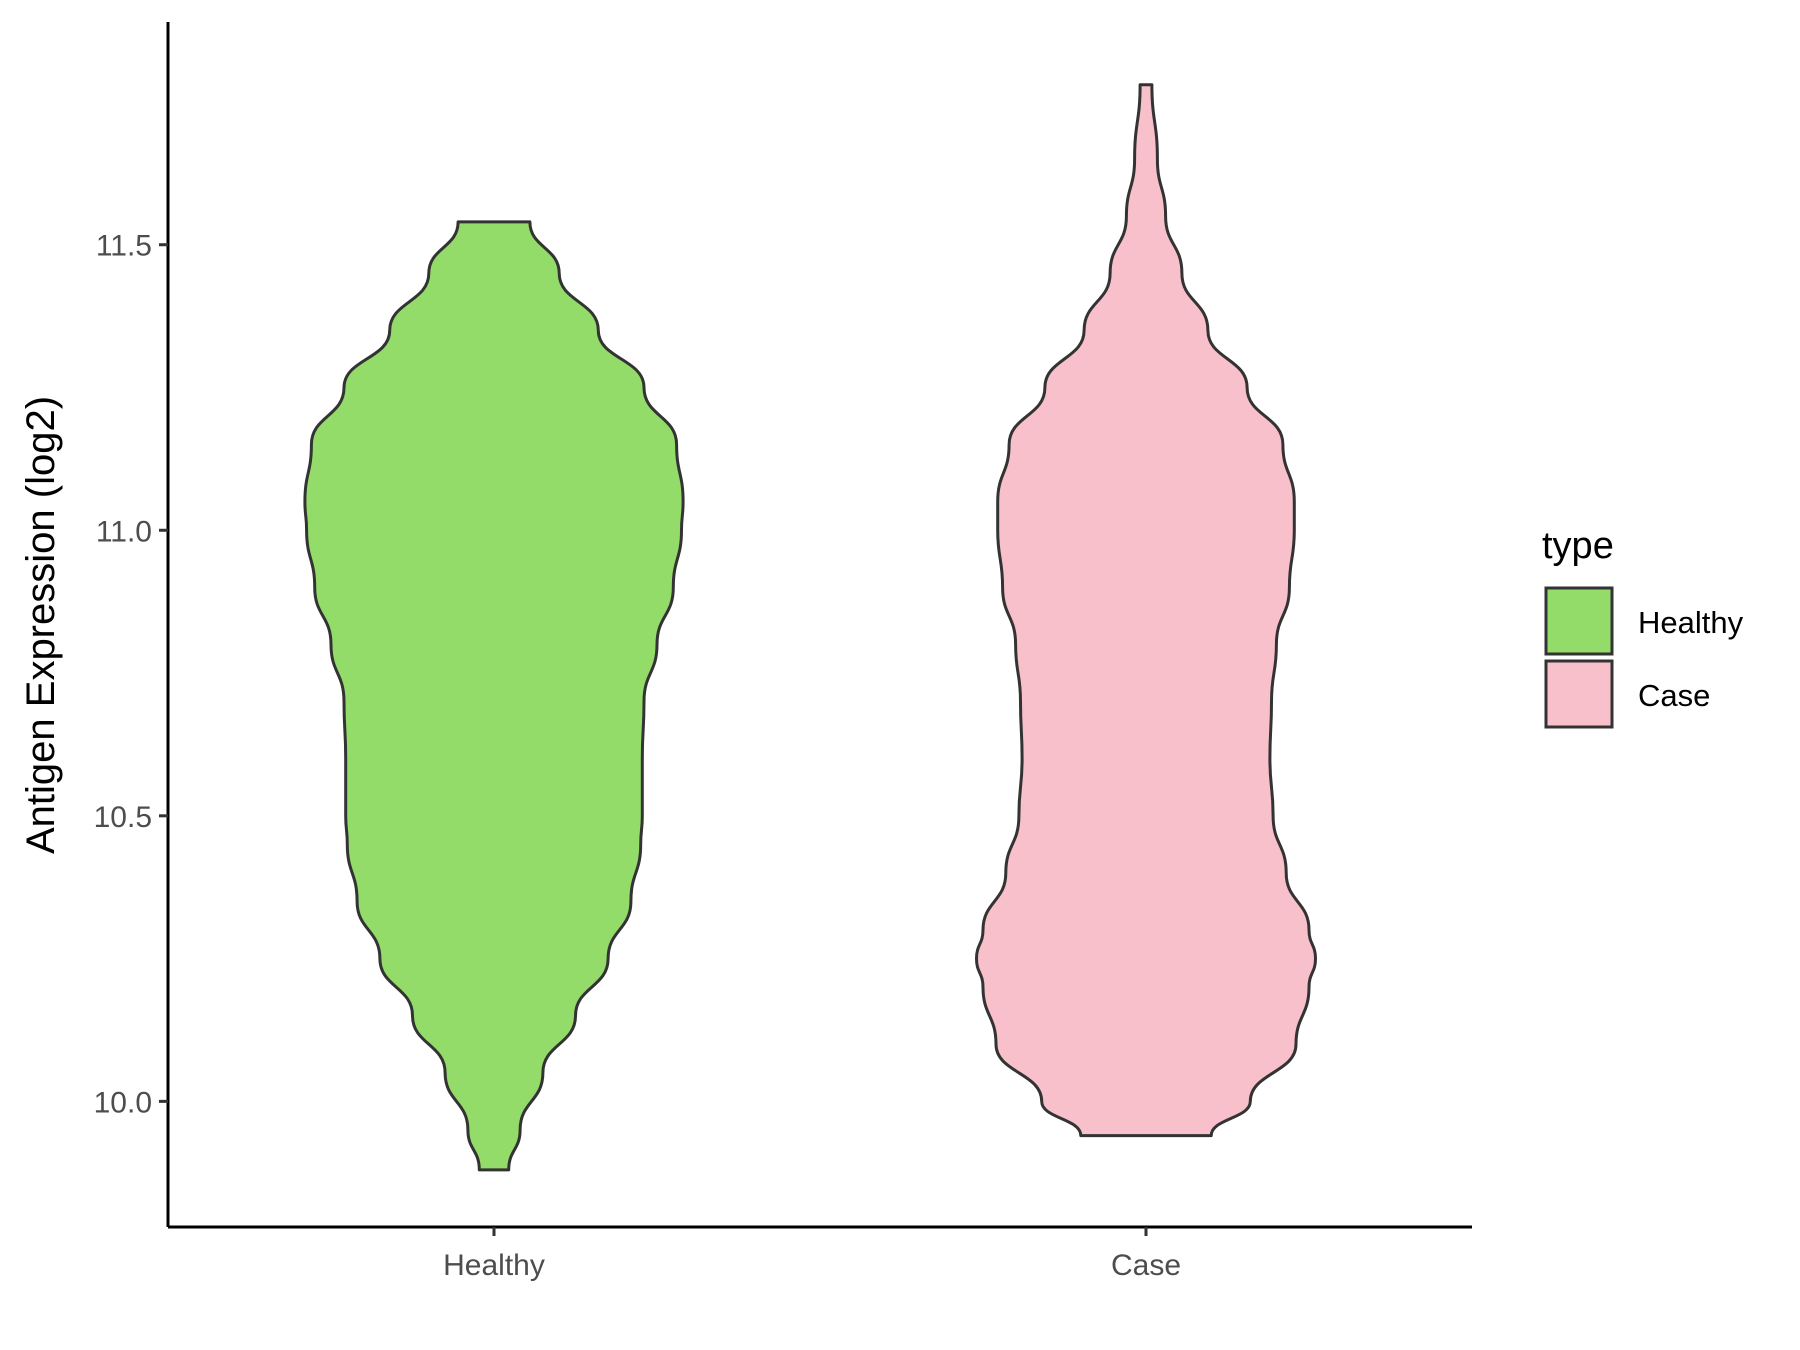 The image size is (1800, 1350). I want to click on legend-label-case: Case, so click(1674, 695).